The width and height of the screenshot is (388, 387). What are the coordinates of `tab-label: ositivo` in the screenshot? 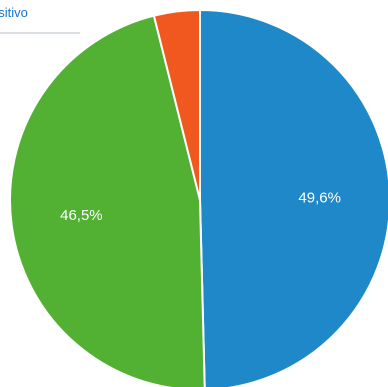 It's located at (14, 12).